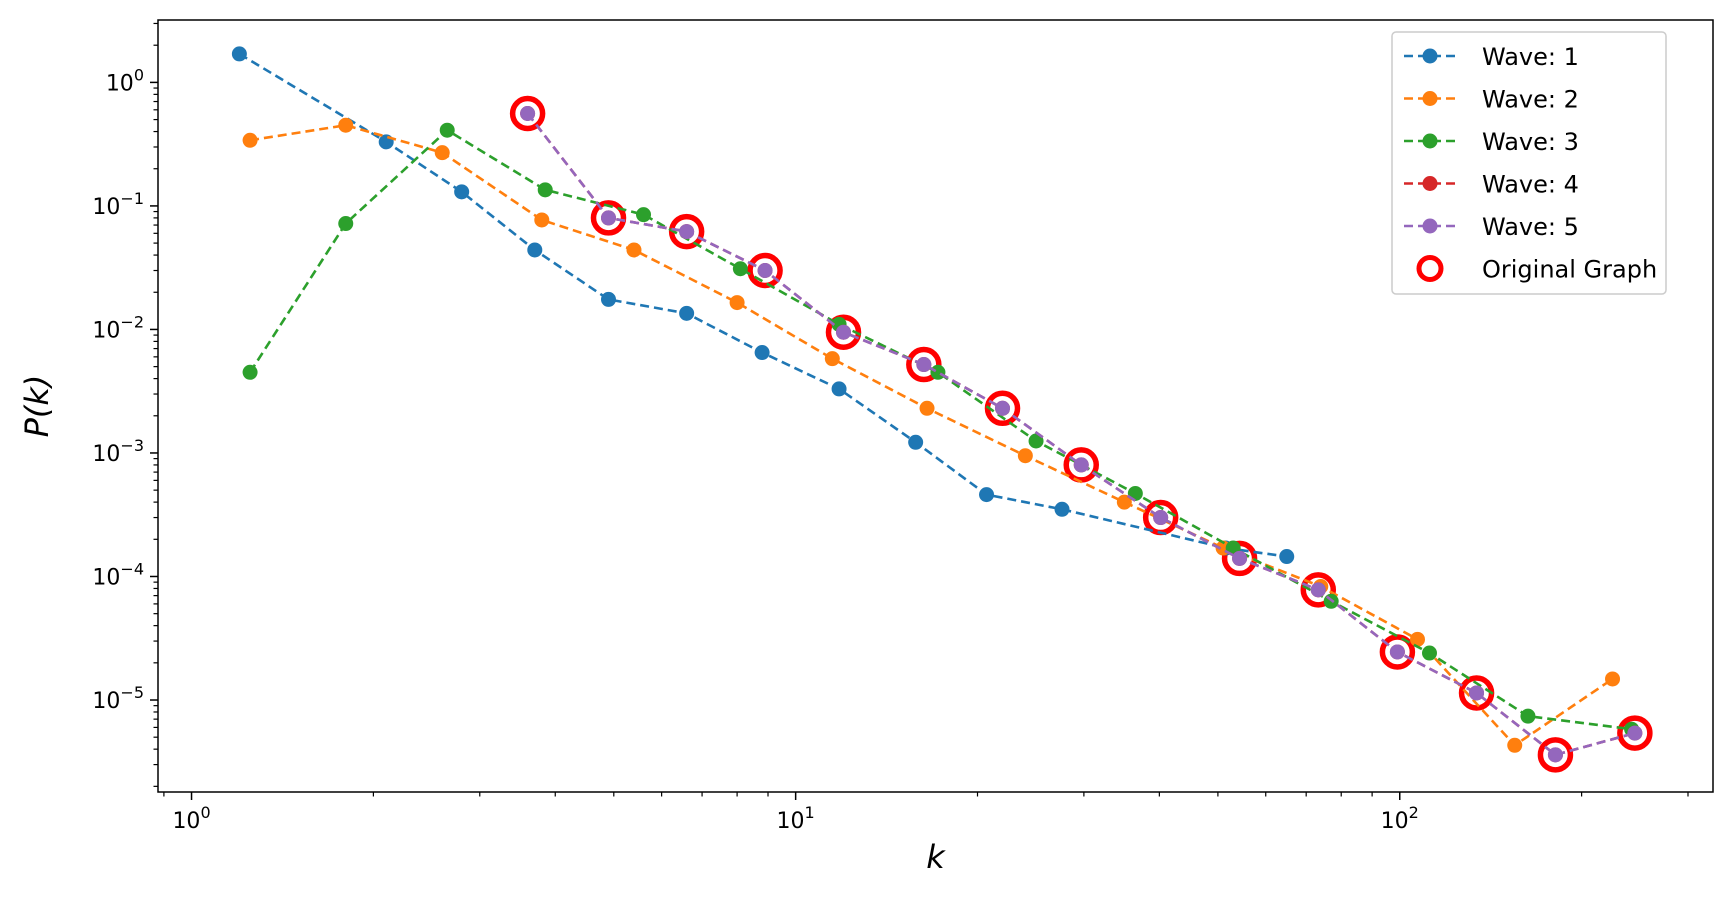 The image size is (1725, 910). Describe the element at coordinates (118, 327) in the screenshot. I see `y-tick-label: 10⁻²` at that location.